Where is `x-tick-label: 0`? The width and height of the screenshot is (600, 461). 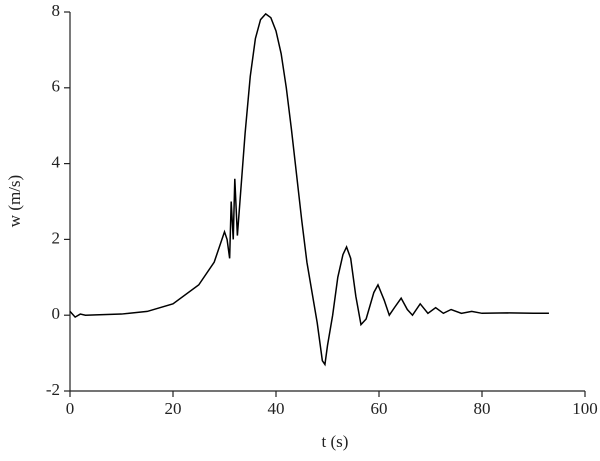 x-tick-label: 0 is located at coordinates (70, 408).